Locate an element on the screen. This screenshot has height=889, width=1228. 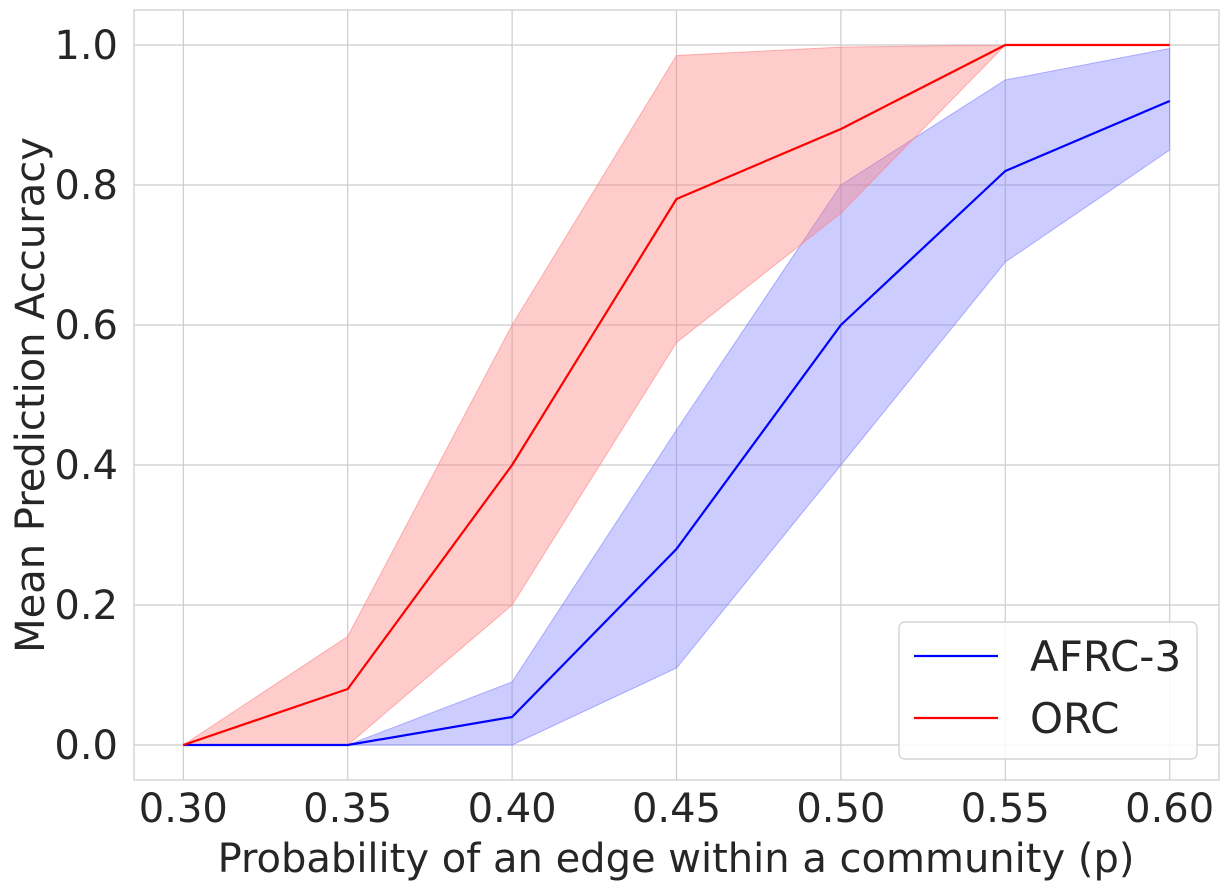
x-tick-label: 0.60 is located at coordinates (1169, 809).